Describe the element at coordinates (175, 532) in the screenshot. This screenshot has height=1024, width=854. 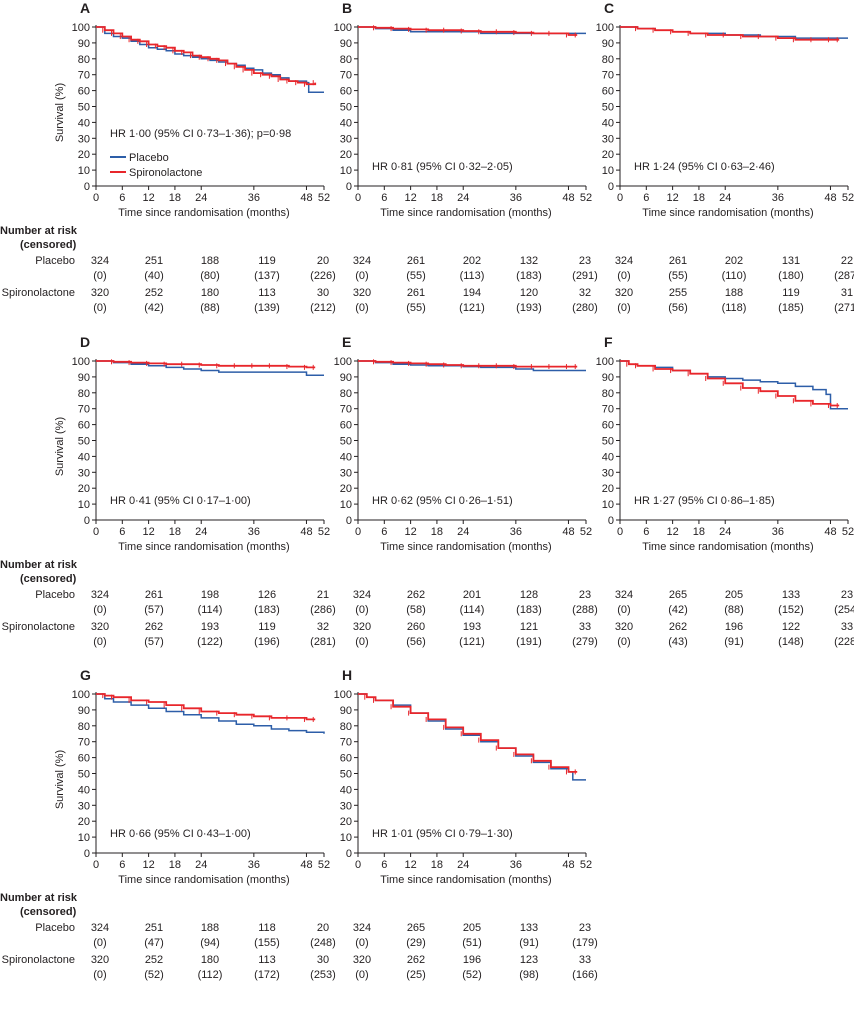
I see `x-tick-label: 18` at that location.